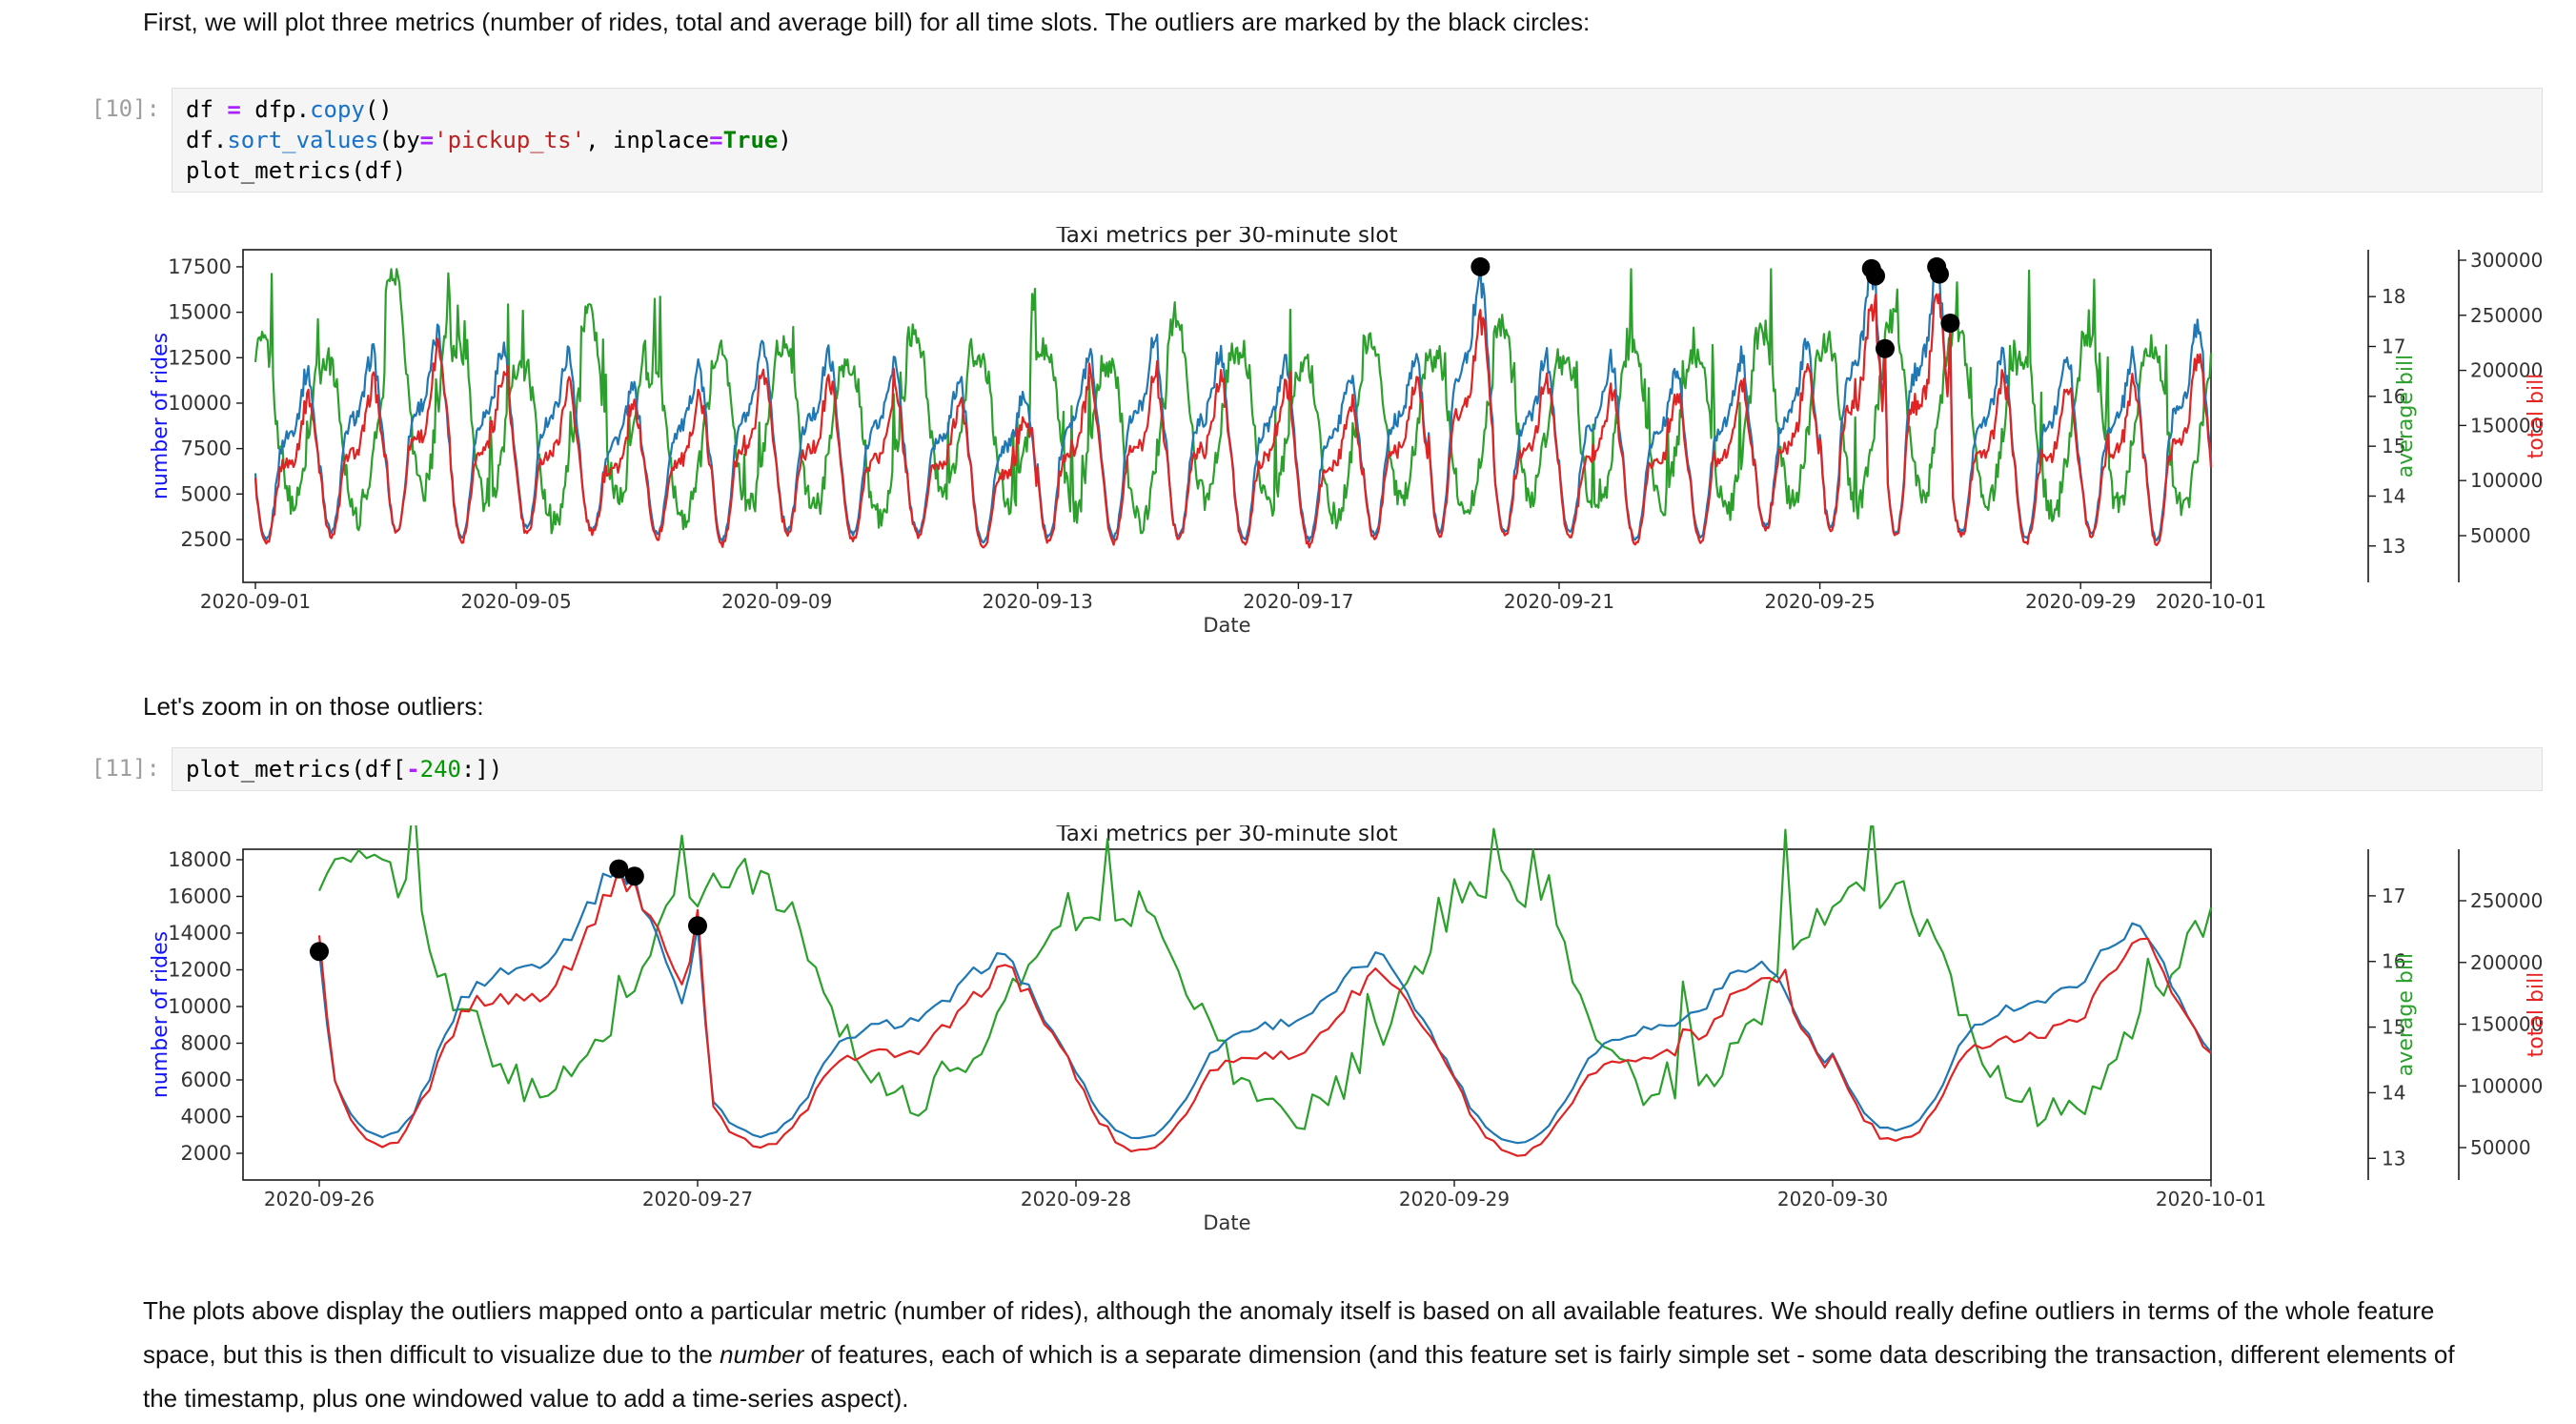 Image resolution: width=2576 pixels, height=1424 pixels. I want to click on svg-text: 8000, so click(206, 1043).